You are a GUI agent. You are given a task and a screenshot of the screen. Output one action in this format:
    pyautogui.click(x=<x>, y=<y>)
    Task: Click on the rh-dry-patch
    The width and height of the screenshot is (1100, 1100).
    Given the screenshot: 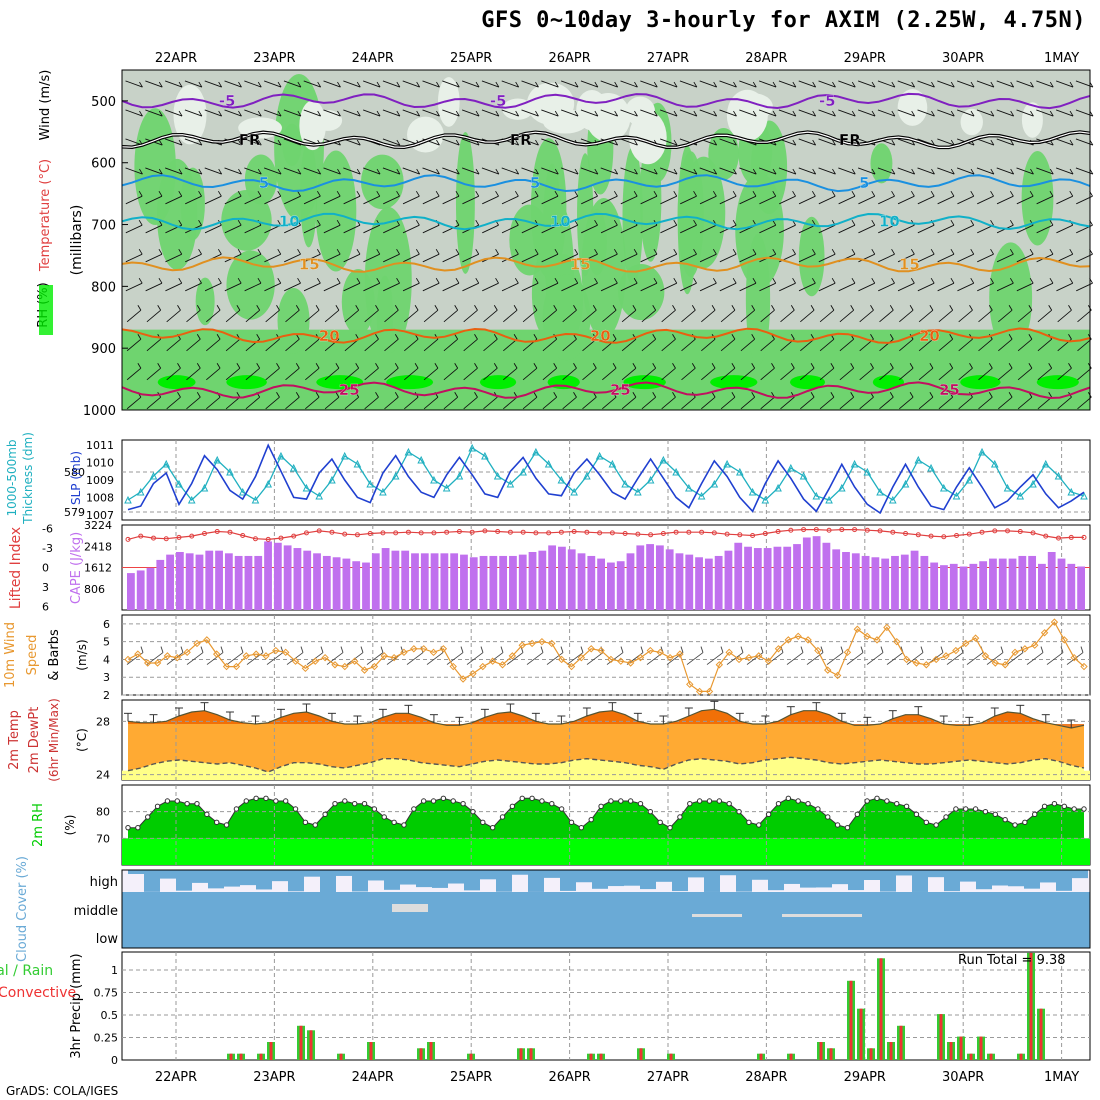 What is the action you would take?
    pyautogui.click(x=1032, y=120)
    